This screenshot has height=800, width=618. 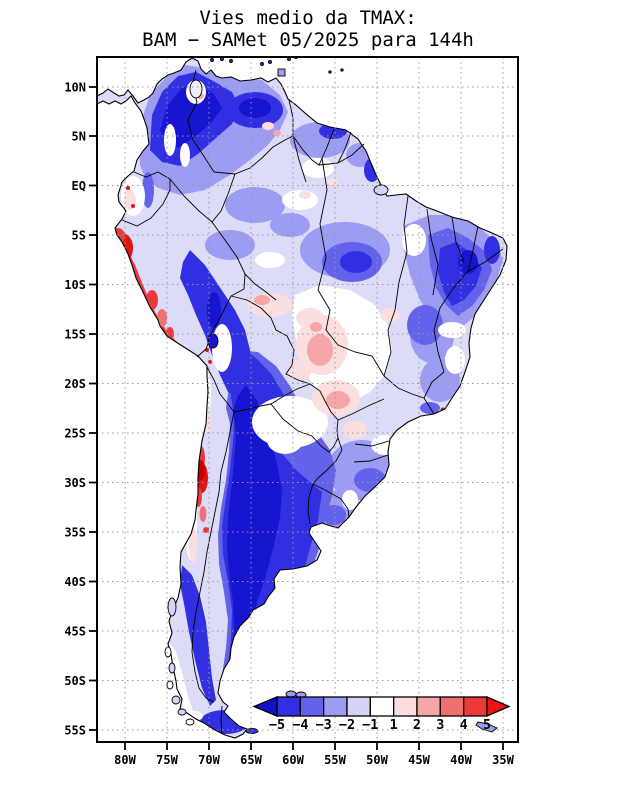 What do you see at coordinates (464, 725) in the screenshot?
I see `legend-value-label: 4` at bounding box center [464, 725].